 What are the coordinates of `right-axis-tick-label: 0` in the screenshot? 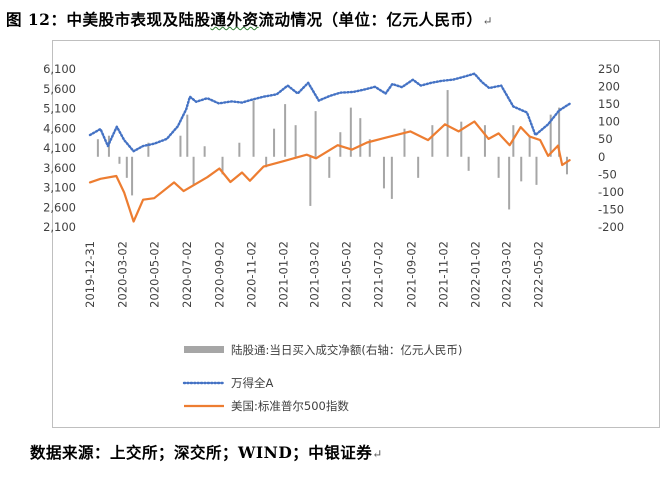 It's located at (601, 157).